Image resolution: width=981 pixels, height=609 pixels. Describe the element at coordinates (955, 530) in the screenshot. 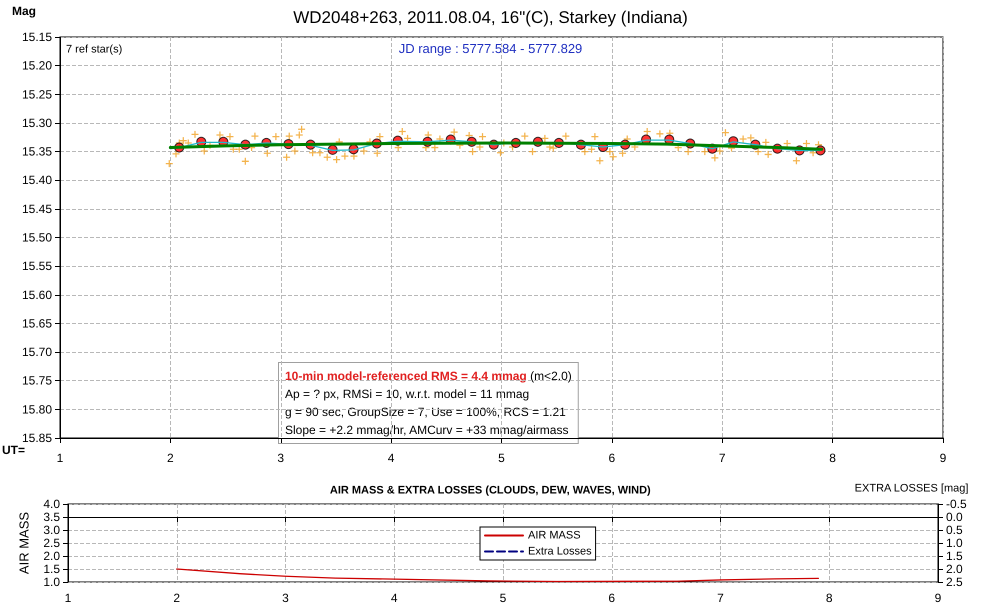

I see `y2-tick-label: 0.5` at that location.